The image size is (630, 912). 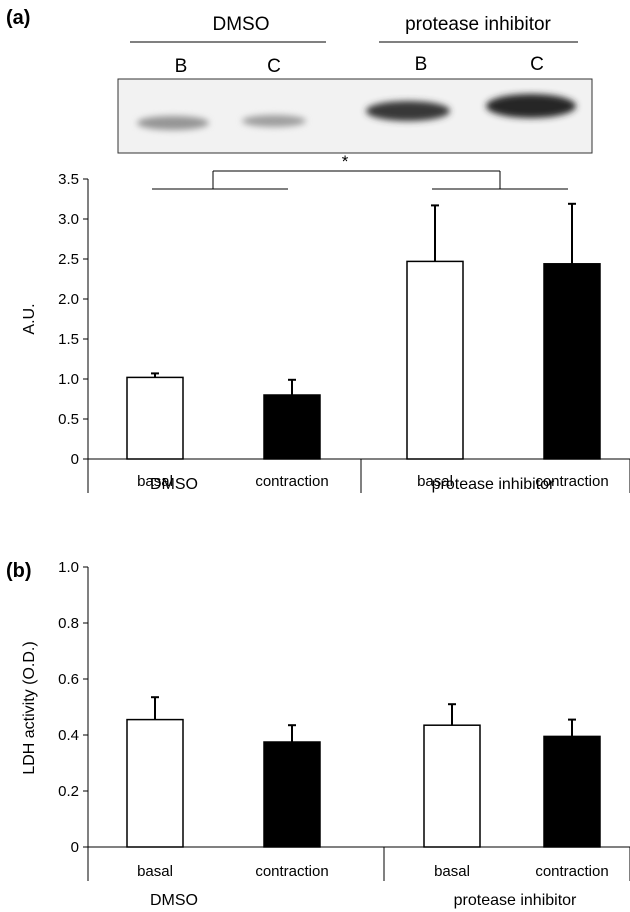 What do you see at coordinates (18, 18) in the screenshot?
I see `panel-a-label: (a)` at bounding box center [18, 18].